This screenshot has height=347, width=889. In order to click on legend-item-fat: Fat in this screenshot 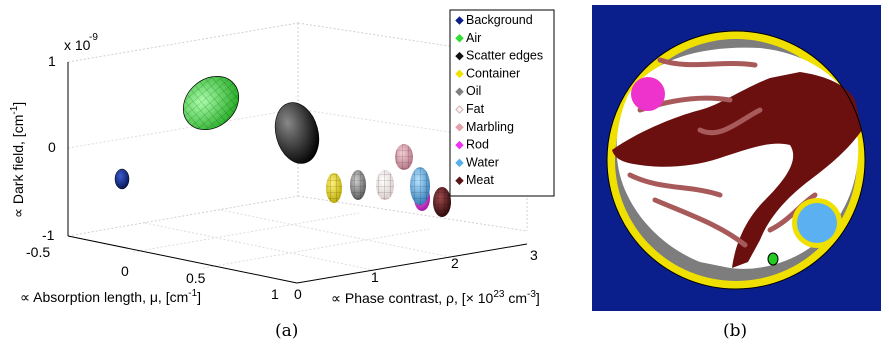, I will do `click(470, 109)`.